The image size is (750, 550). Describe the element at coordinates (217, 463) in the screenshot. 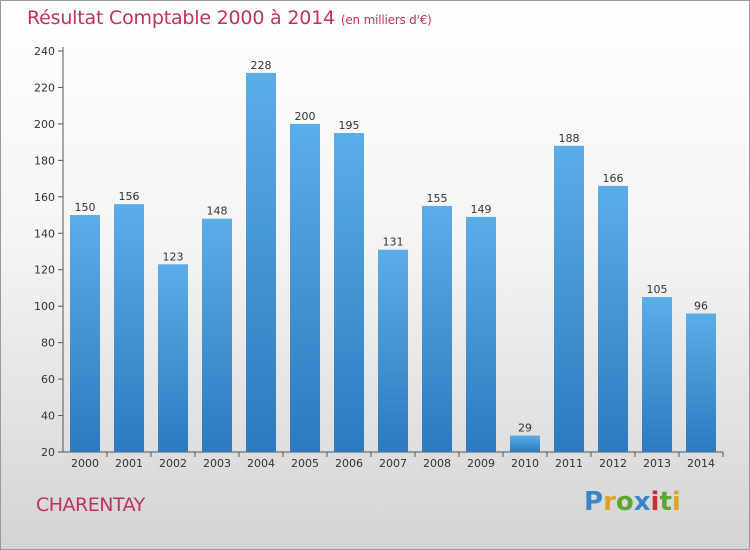

I see `x-tick-label: 2003` at that location.